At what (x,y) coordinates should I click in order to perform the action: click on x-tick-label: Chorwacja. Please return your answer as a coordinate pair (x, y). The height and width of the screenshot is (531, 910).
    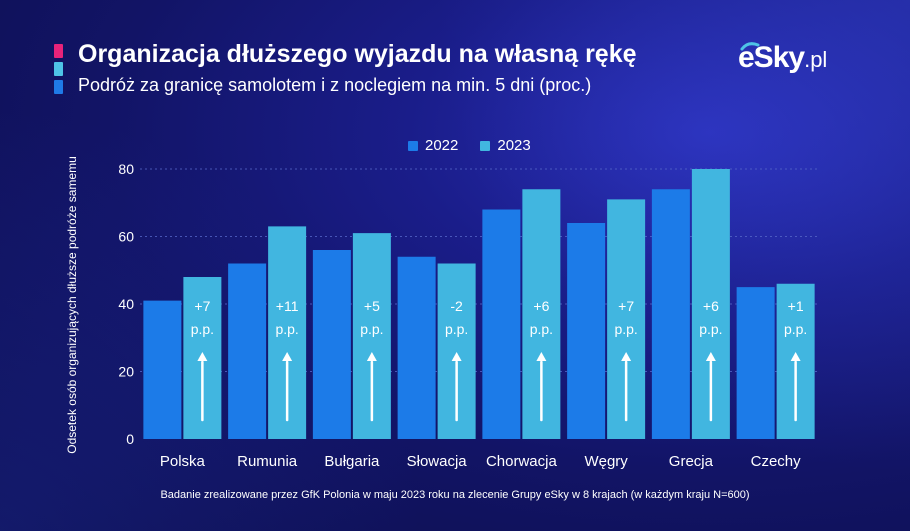
    Looking at the image, I should click on (522, 461).